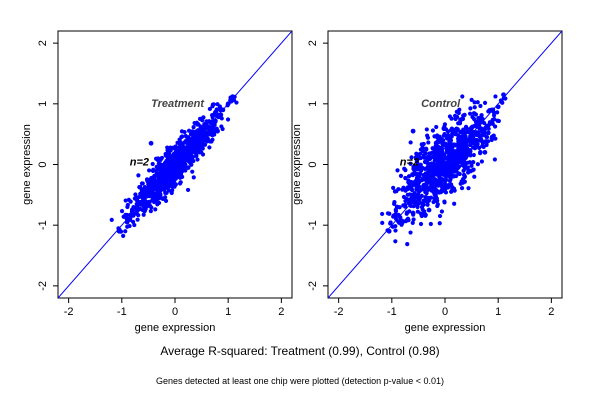  What do you see at coordinates (175, 328) in the screenshot?
I see `x-axis-label: gene expression` at bounding box center [175, 328].